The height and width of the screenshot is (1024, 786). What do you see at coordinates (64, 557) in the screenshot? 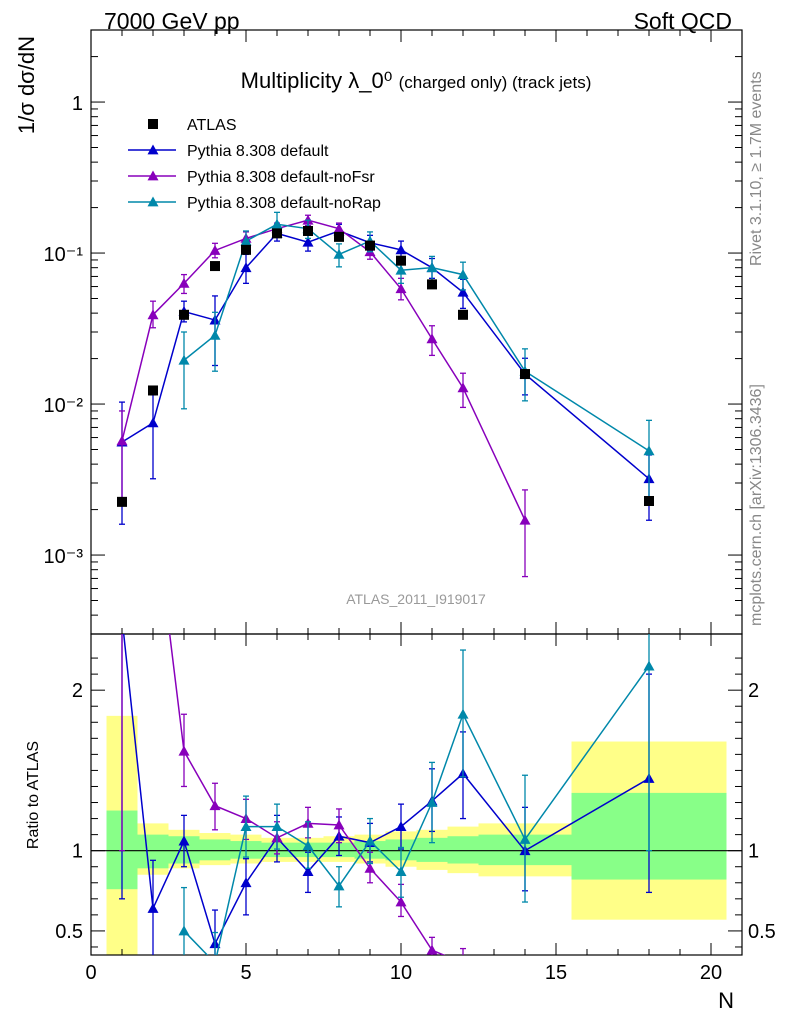
I see `y-tick-label: 10⁻³` at bounding box center [64, 557].